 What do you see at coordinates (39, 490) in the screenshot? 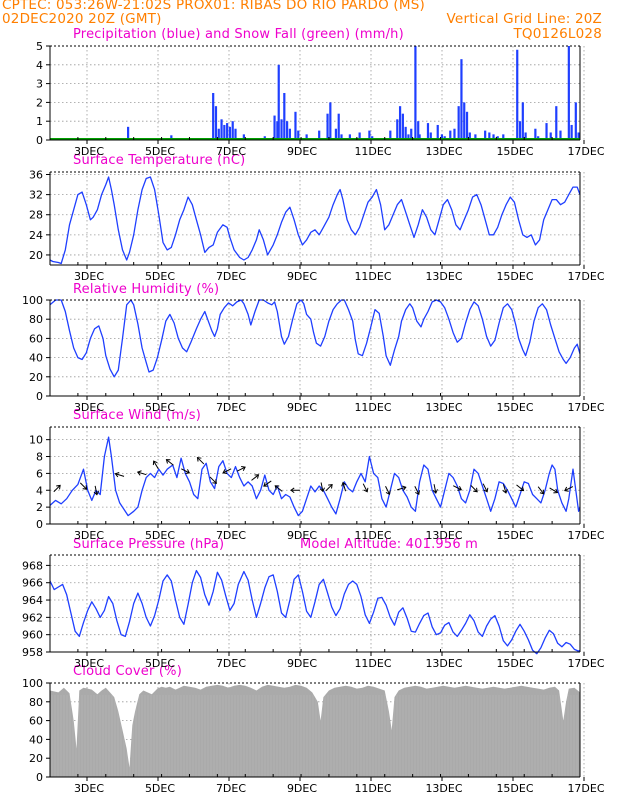
I see `y-tick-label: 4` at bounding box center [39, 490].